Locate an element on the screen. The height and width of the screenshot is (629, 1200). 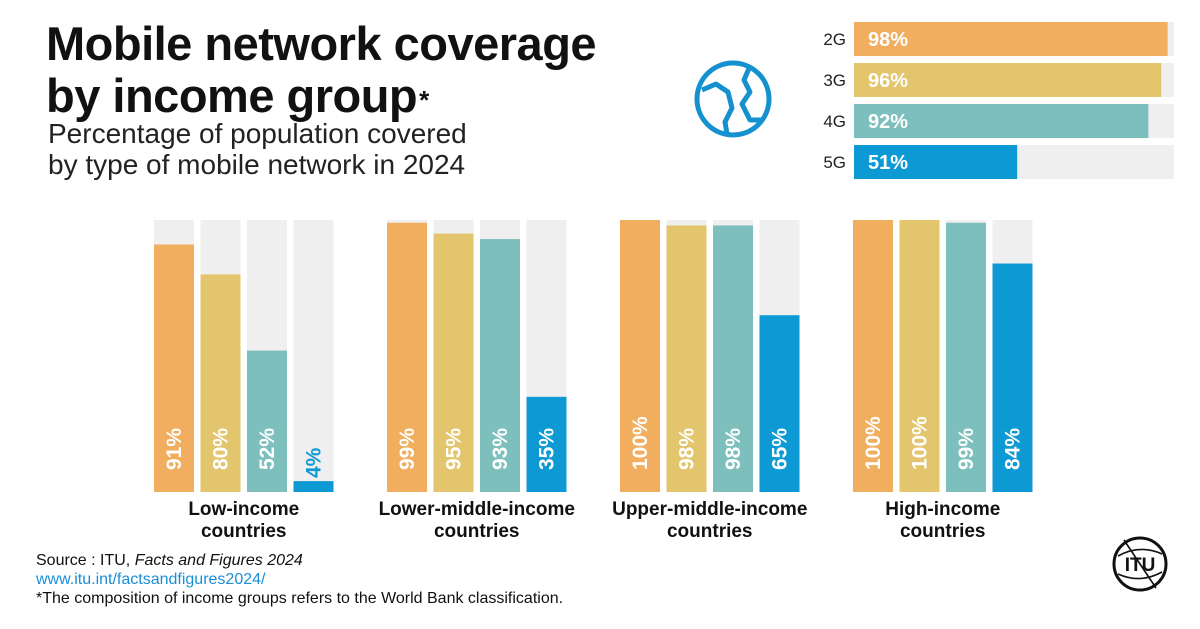
overall-bar-4G is located at coordinates (1001, 121).